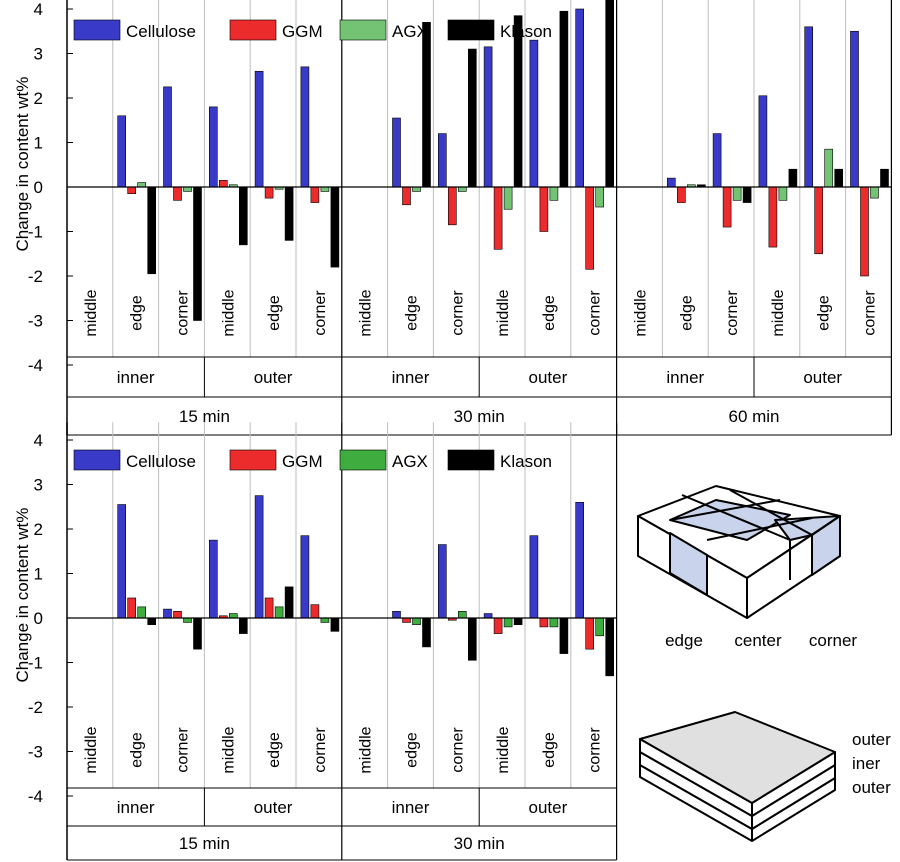  Describe the element at coordinates (253, 30) in the screenshot. I see `legend-swatch-ggm` at that location.